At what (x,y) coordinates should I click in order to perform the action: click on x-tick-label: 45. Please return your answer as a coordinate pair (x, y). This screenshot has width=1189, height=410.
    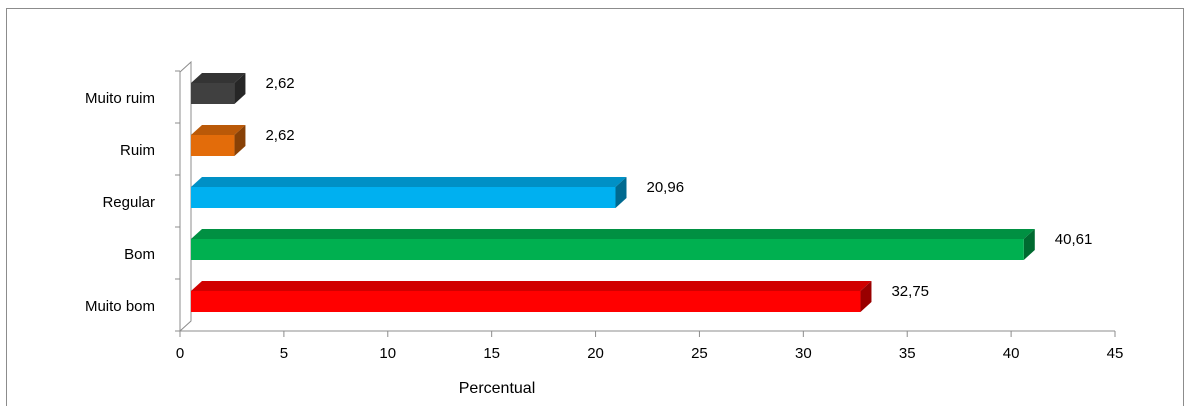
    Looking at the image, I should click on (1115, 353).